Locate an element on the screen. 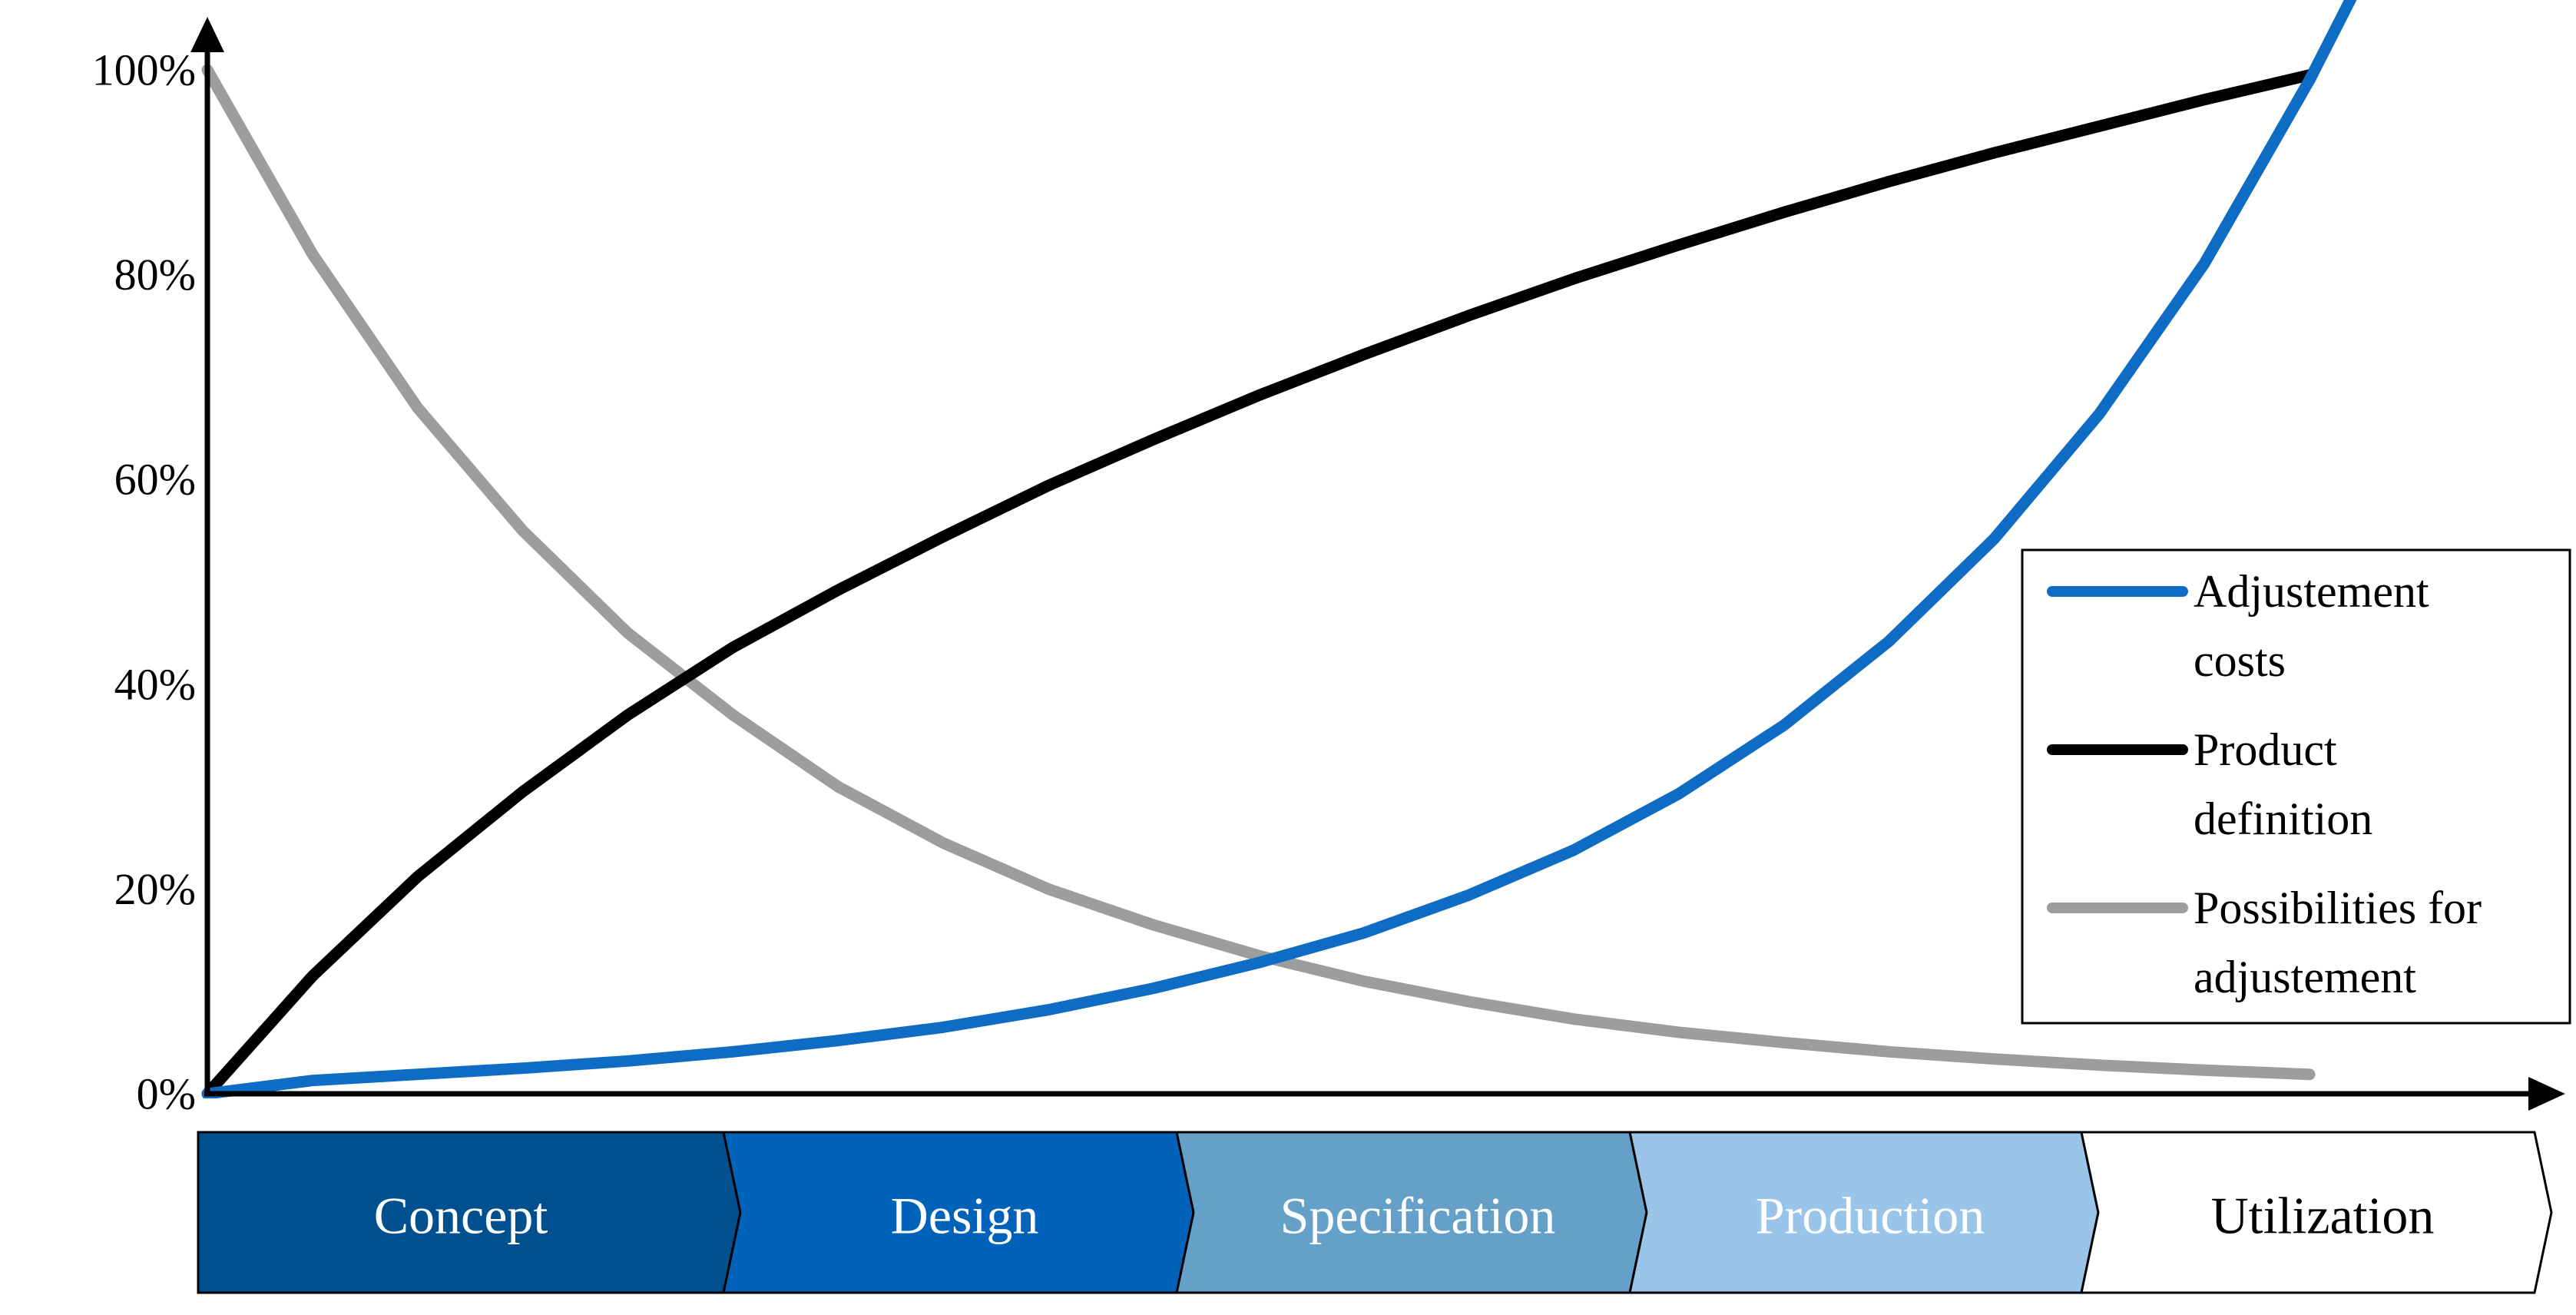 The width and height of the screenshot is (2576, 1315). x-axis-arrowhead is located at coordinates (2546, 1094).